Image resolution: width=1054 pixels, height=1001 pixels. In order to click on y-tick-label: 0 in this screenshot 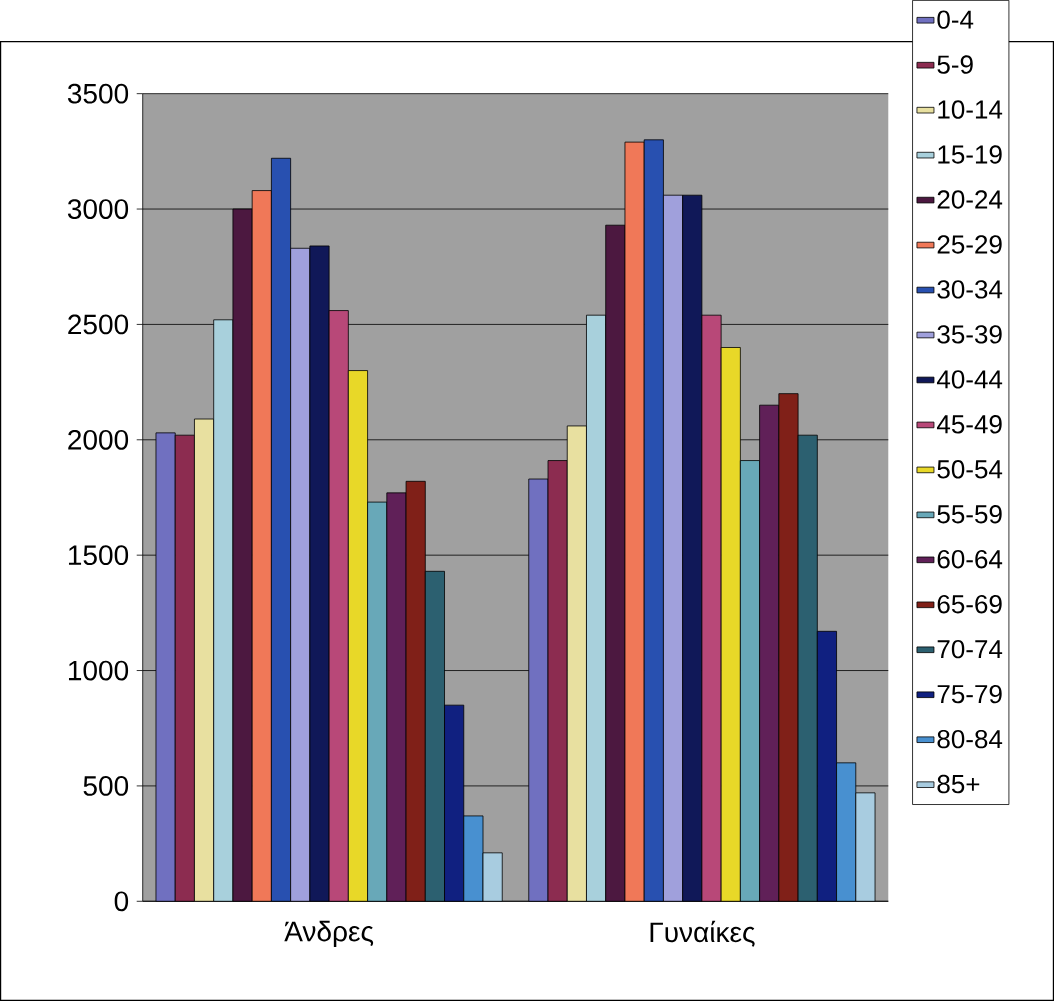, I will do `click(121, 901)`.